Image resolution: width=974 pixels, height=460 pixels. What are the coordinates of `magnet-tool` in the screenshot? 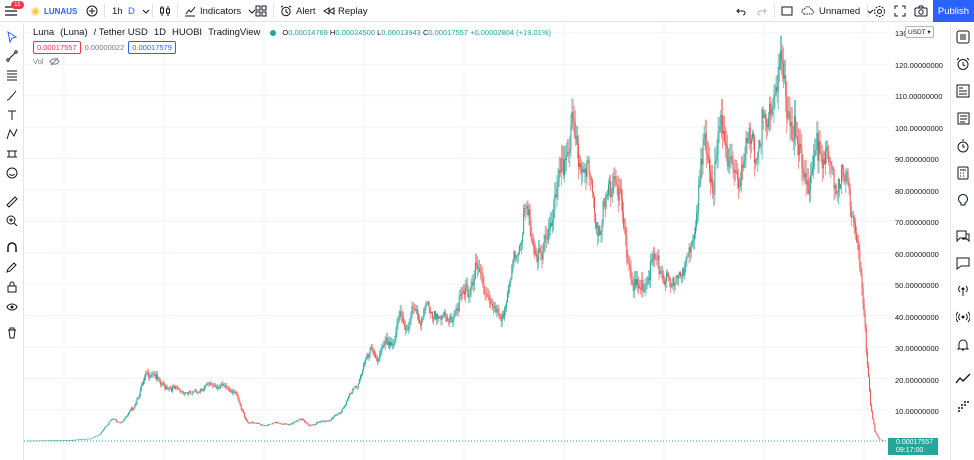 It's located at (12, 247).